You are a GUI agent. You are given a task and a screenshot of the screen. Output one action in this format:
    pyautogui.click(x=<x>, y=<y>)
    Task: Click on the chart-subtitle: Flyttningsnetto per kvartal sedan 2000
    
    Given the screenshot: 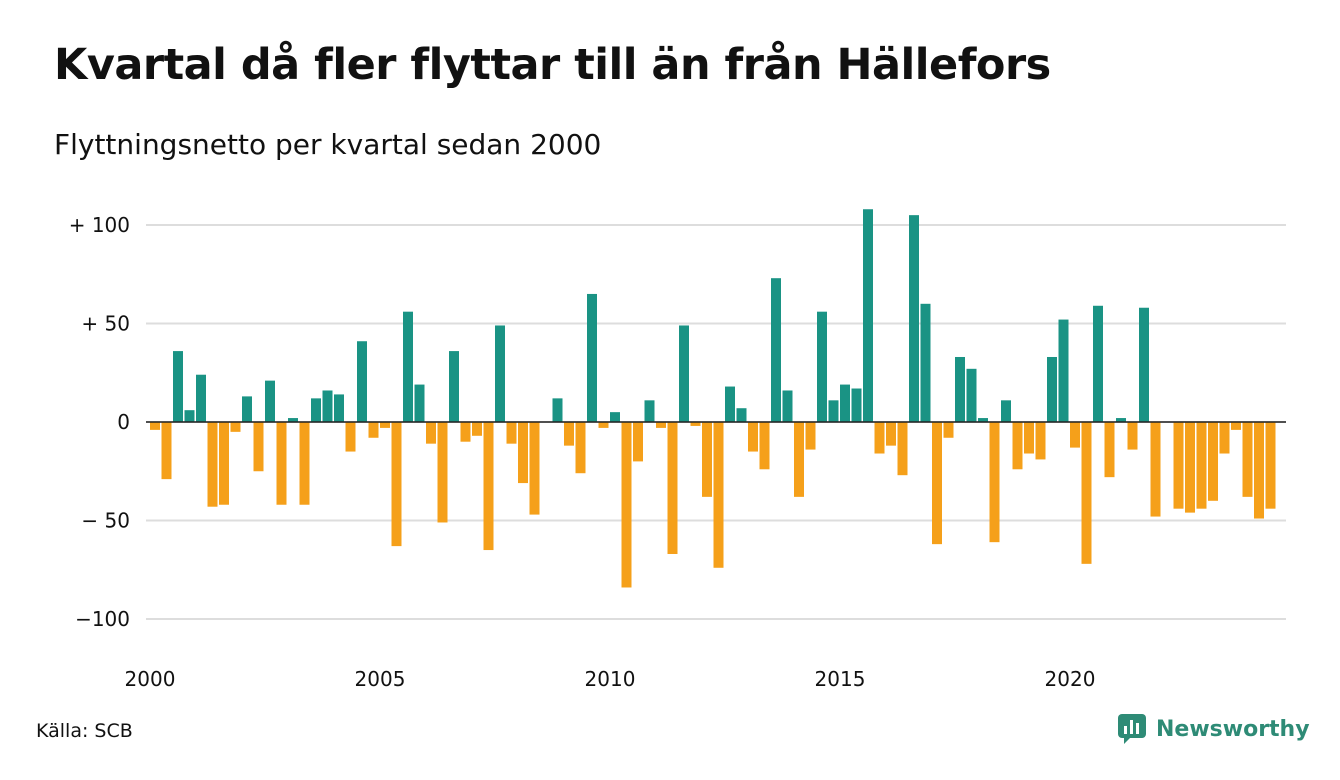 What is the action you would take?
    pyautogui.click(x=328, y=144)
    